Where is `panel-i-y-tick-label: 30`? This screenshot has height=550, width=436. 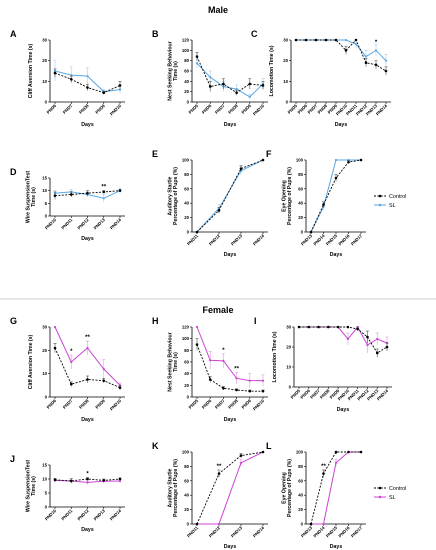 panel-i-y-tick-label: 30 is located at coordinates (288, 327).